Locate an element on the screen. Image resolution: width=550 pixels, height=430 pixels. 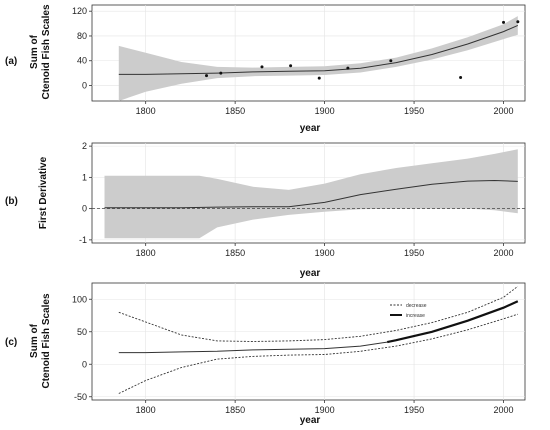
panel-b-xtick-label: 1900 is located at coordinates (325, 253).